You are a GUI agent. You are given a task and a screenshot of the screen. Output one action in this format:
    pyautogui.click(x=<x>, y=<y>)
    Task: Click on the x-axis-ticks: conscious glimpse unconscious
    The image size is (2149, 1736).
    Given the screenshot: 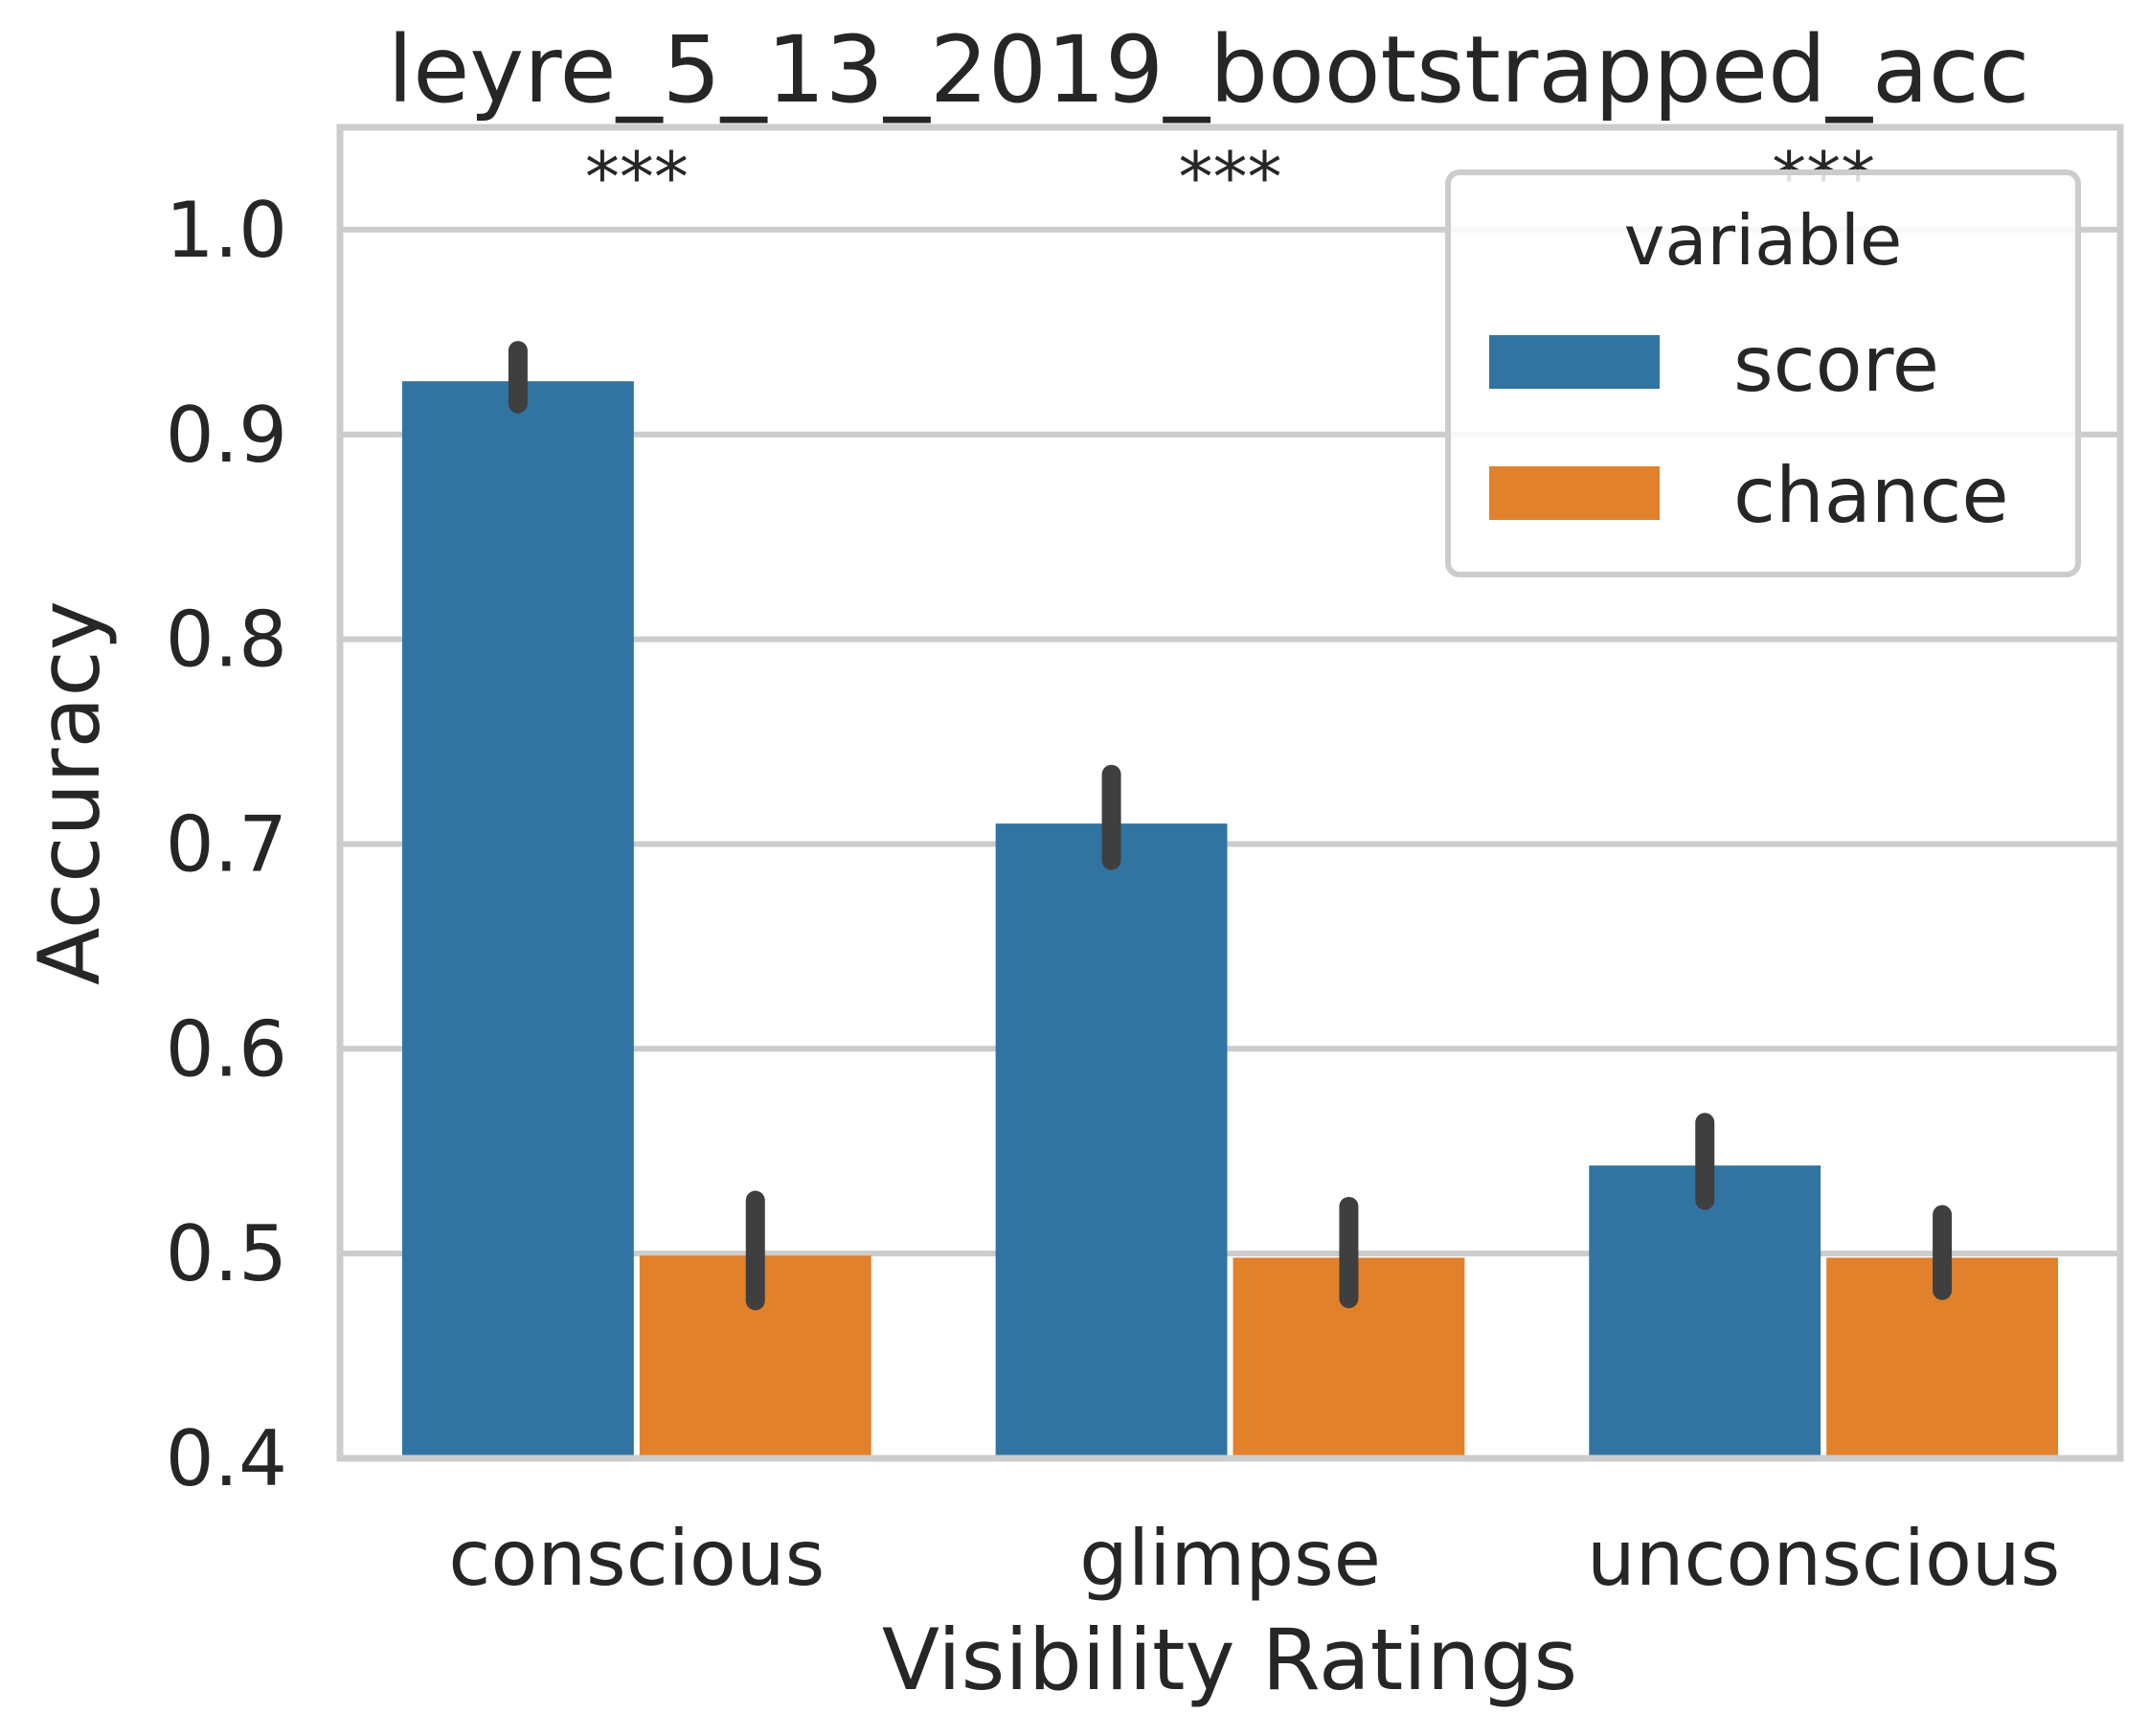 What is the action you would take?
    pyautogui.click(x=1254, y=1559)
    